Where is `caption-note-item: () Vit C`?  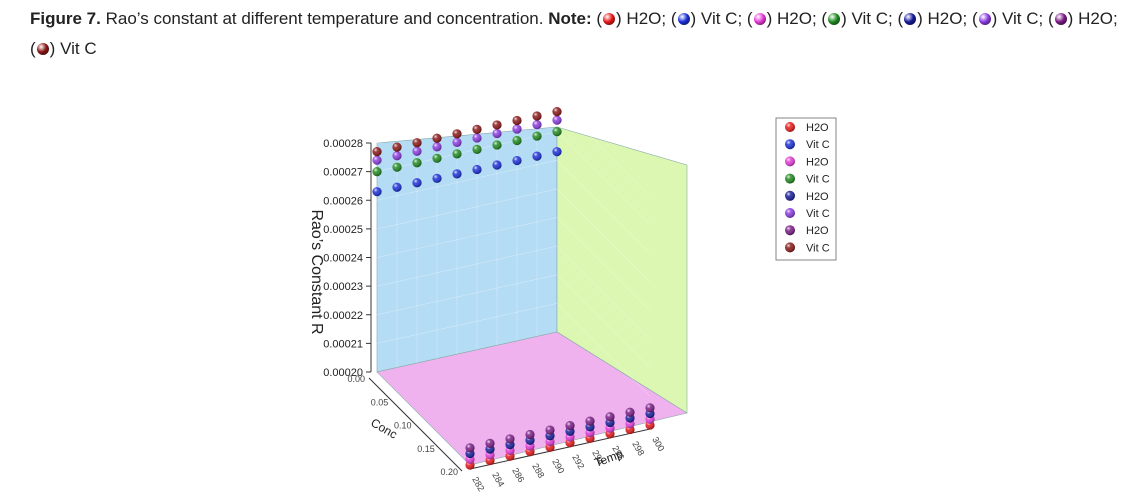 caption-note-item: () Vit C is located at coordinates (63, 48).